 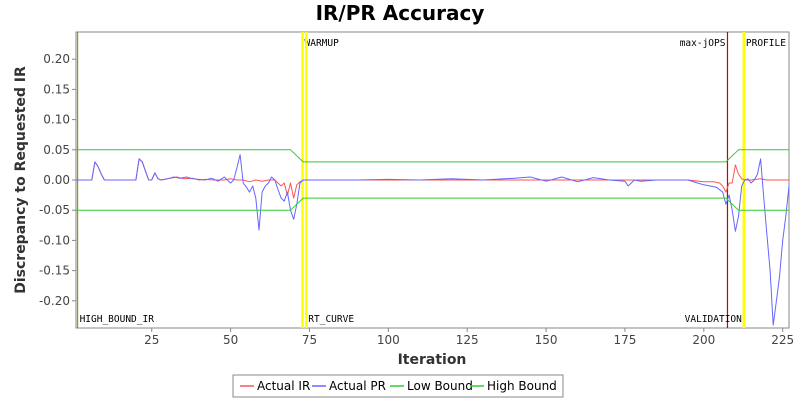 I want to click on y-tick-label: -0.10, so click(x=54, y=240).